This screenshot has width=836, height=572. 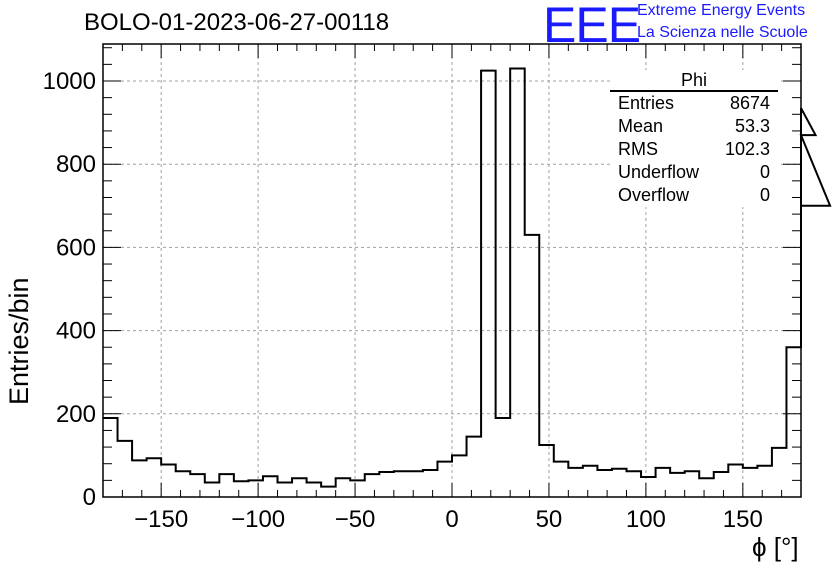 What do you see at coordinates (747, 149) in the screenshot?
I see `stats-value: 102.3` at bounding box center [747, 149].